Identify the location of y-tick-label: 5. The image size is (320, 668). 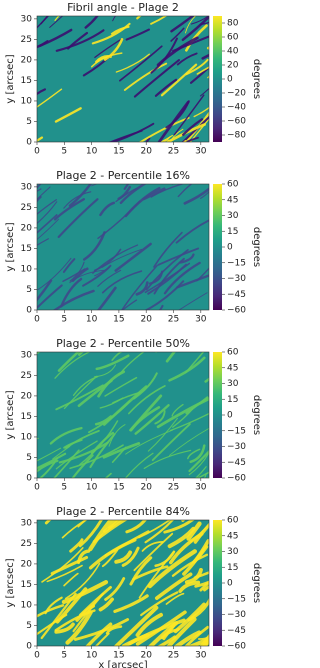
(29, 458).